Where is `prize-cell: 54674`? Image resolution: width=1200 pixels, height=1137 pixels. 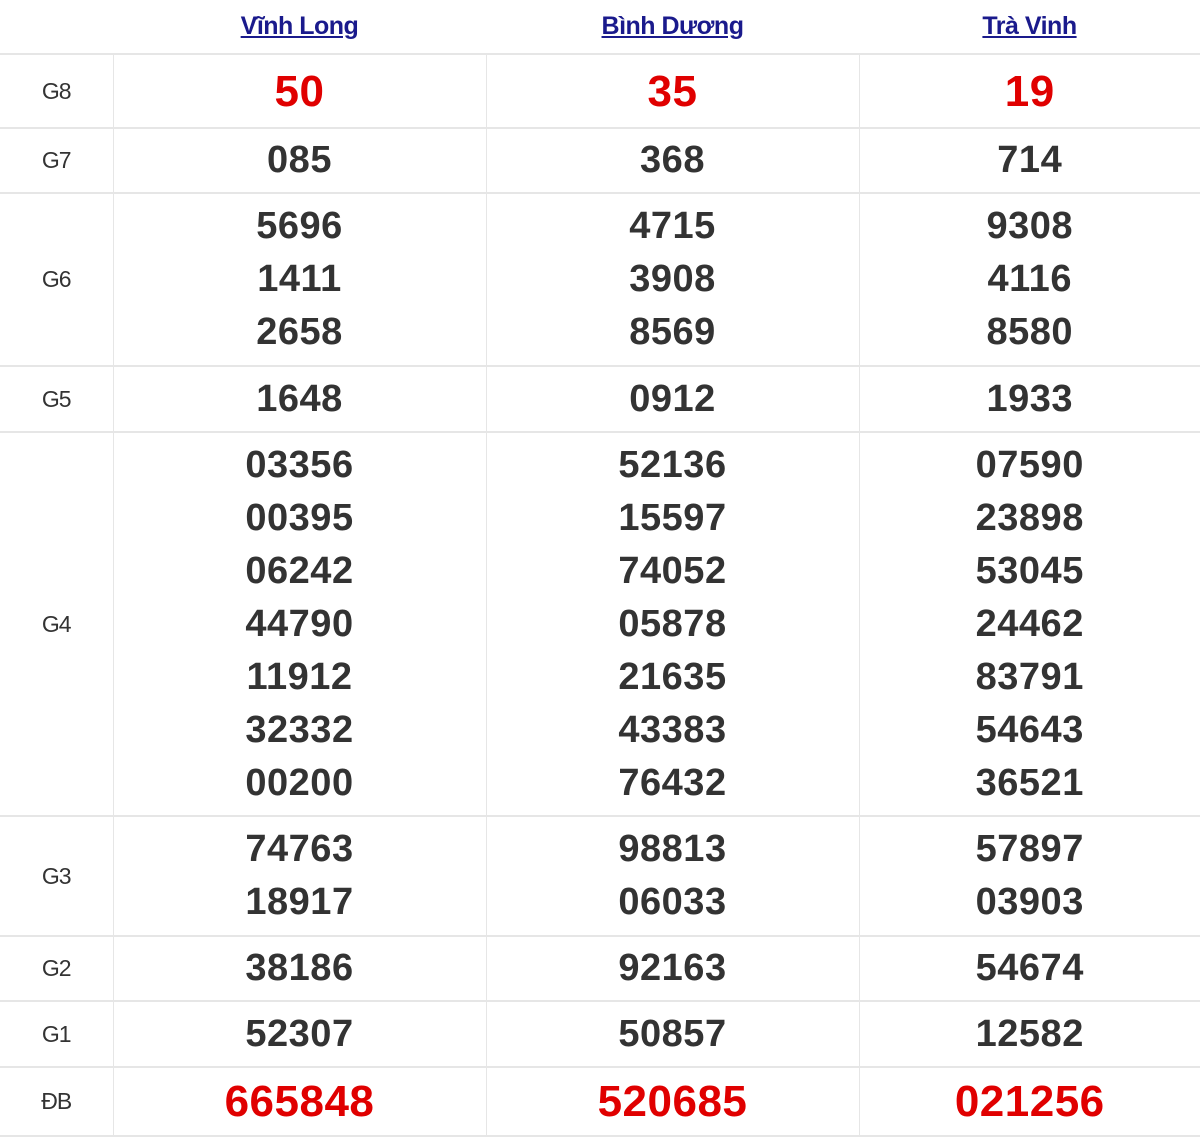 prize-cell: 54674 is located at coordinates (1029, 968).